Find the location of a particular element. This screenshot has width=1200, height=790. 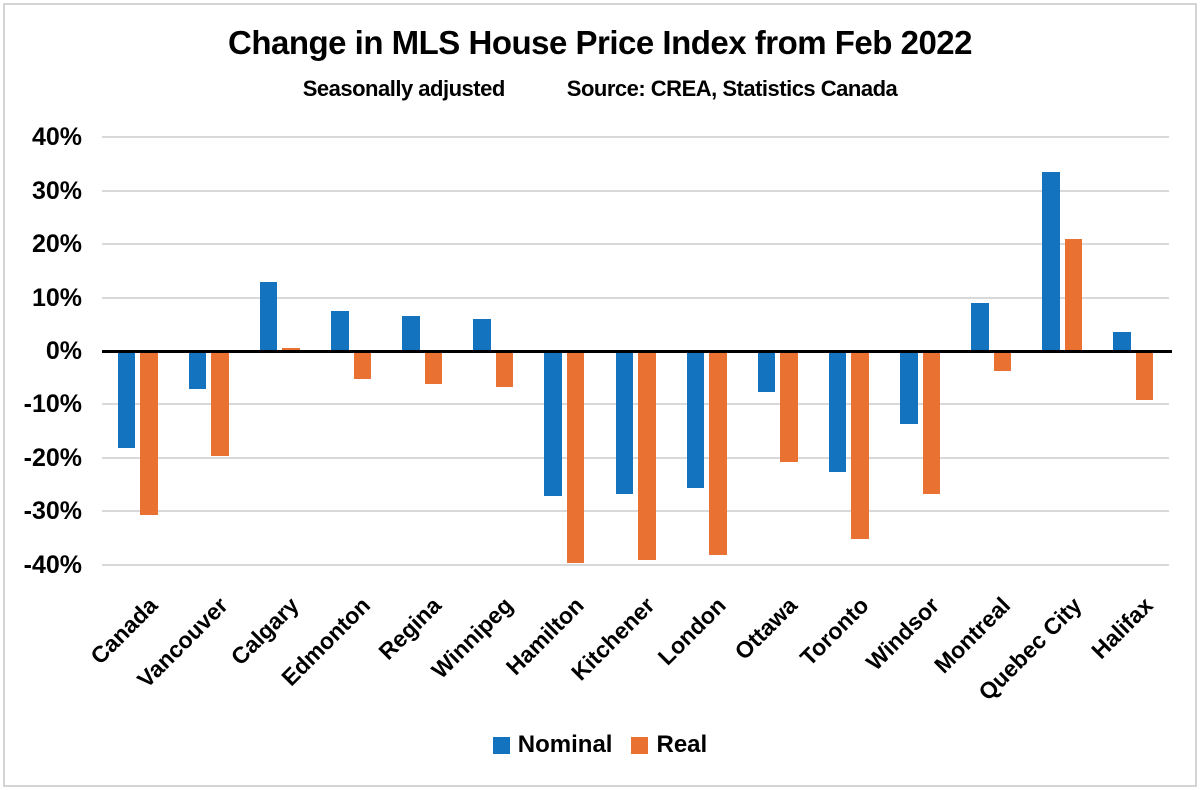

y-axis-tick-label: 30% is located at coordinates (56, 190).